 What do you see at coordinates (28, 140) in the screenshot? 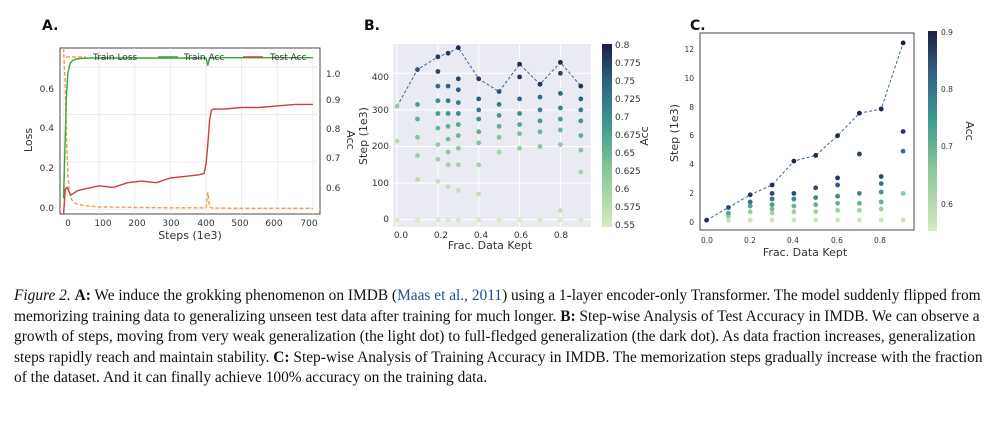
I see `panel-a-y-label-left: Loss` at bounding box center [28, 140].